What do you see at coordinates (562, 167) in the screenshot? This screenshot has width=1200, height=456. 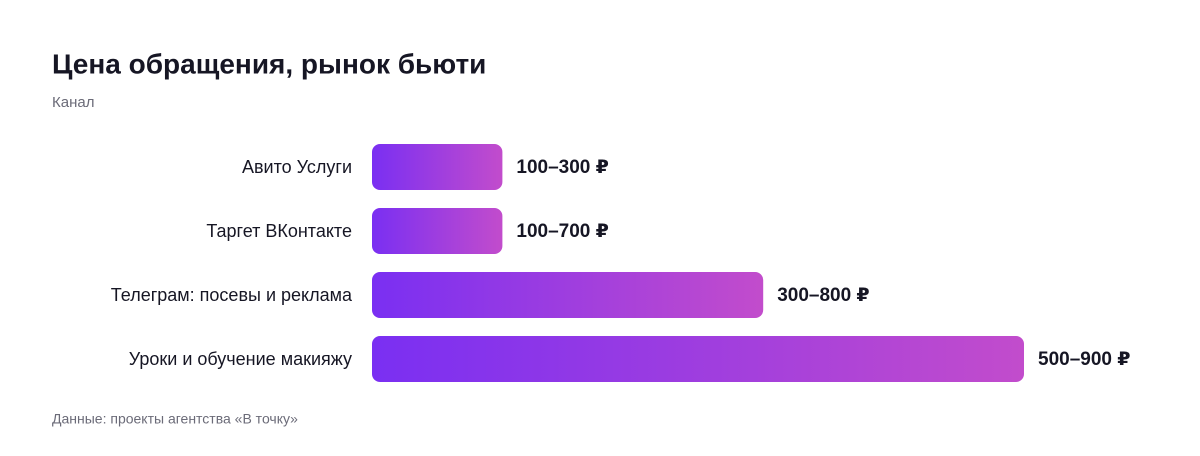 I see `value-label: 100–300 ₽` at bounding box center [562, 167].